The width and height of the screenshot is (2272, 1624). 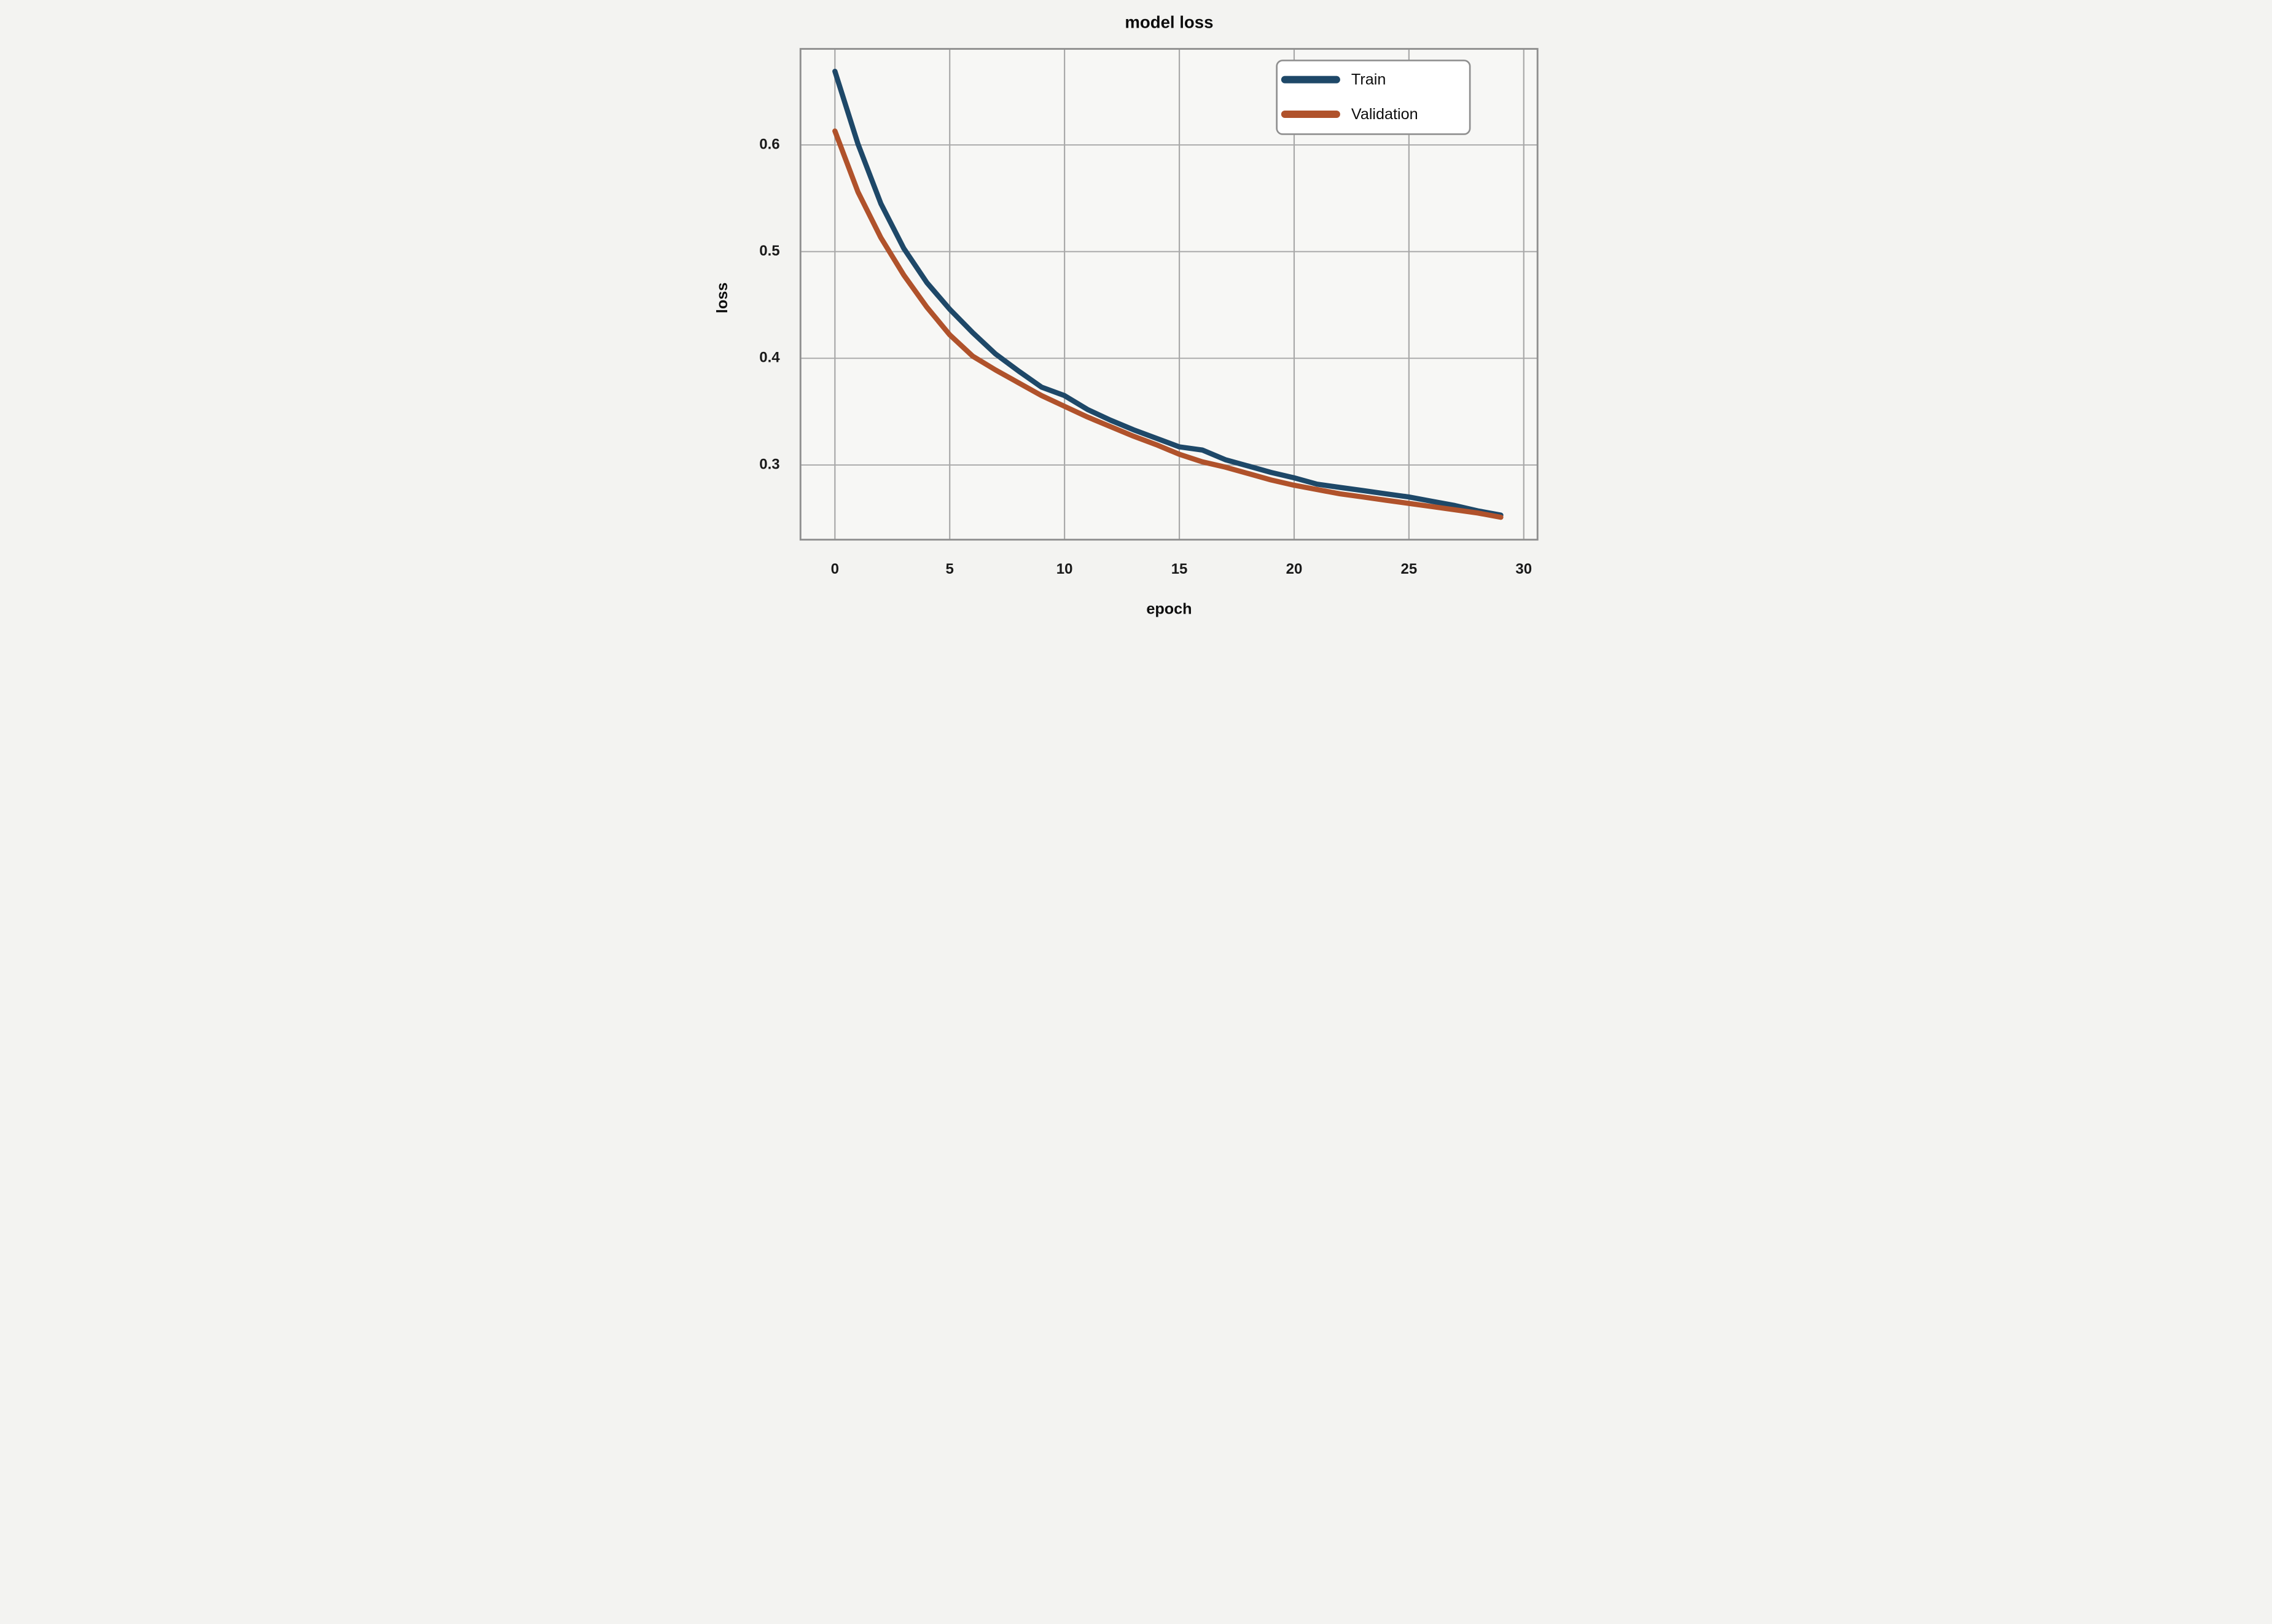 I want to click on data-curves, so click(x=1168, y=294).